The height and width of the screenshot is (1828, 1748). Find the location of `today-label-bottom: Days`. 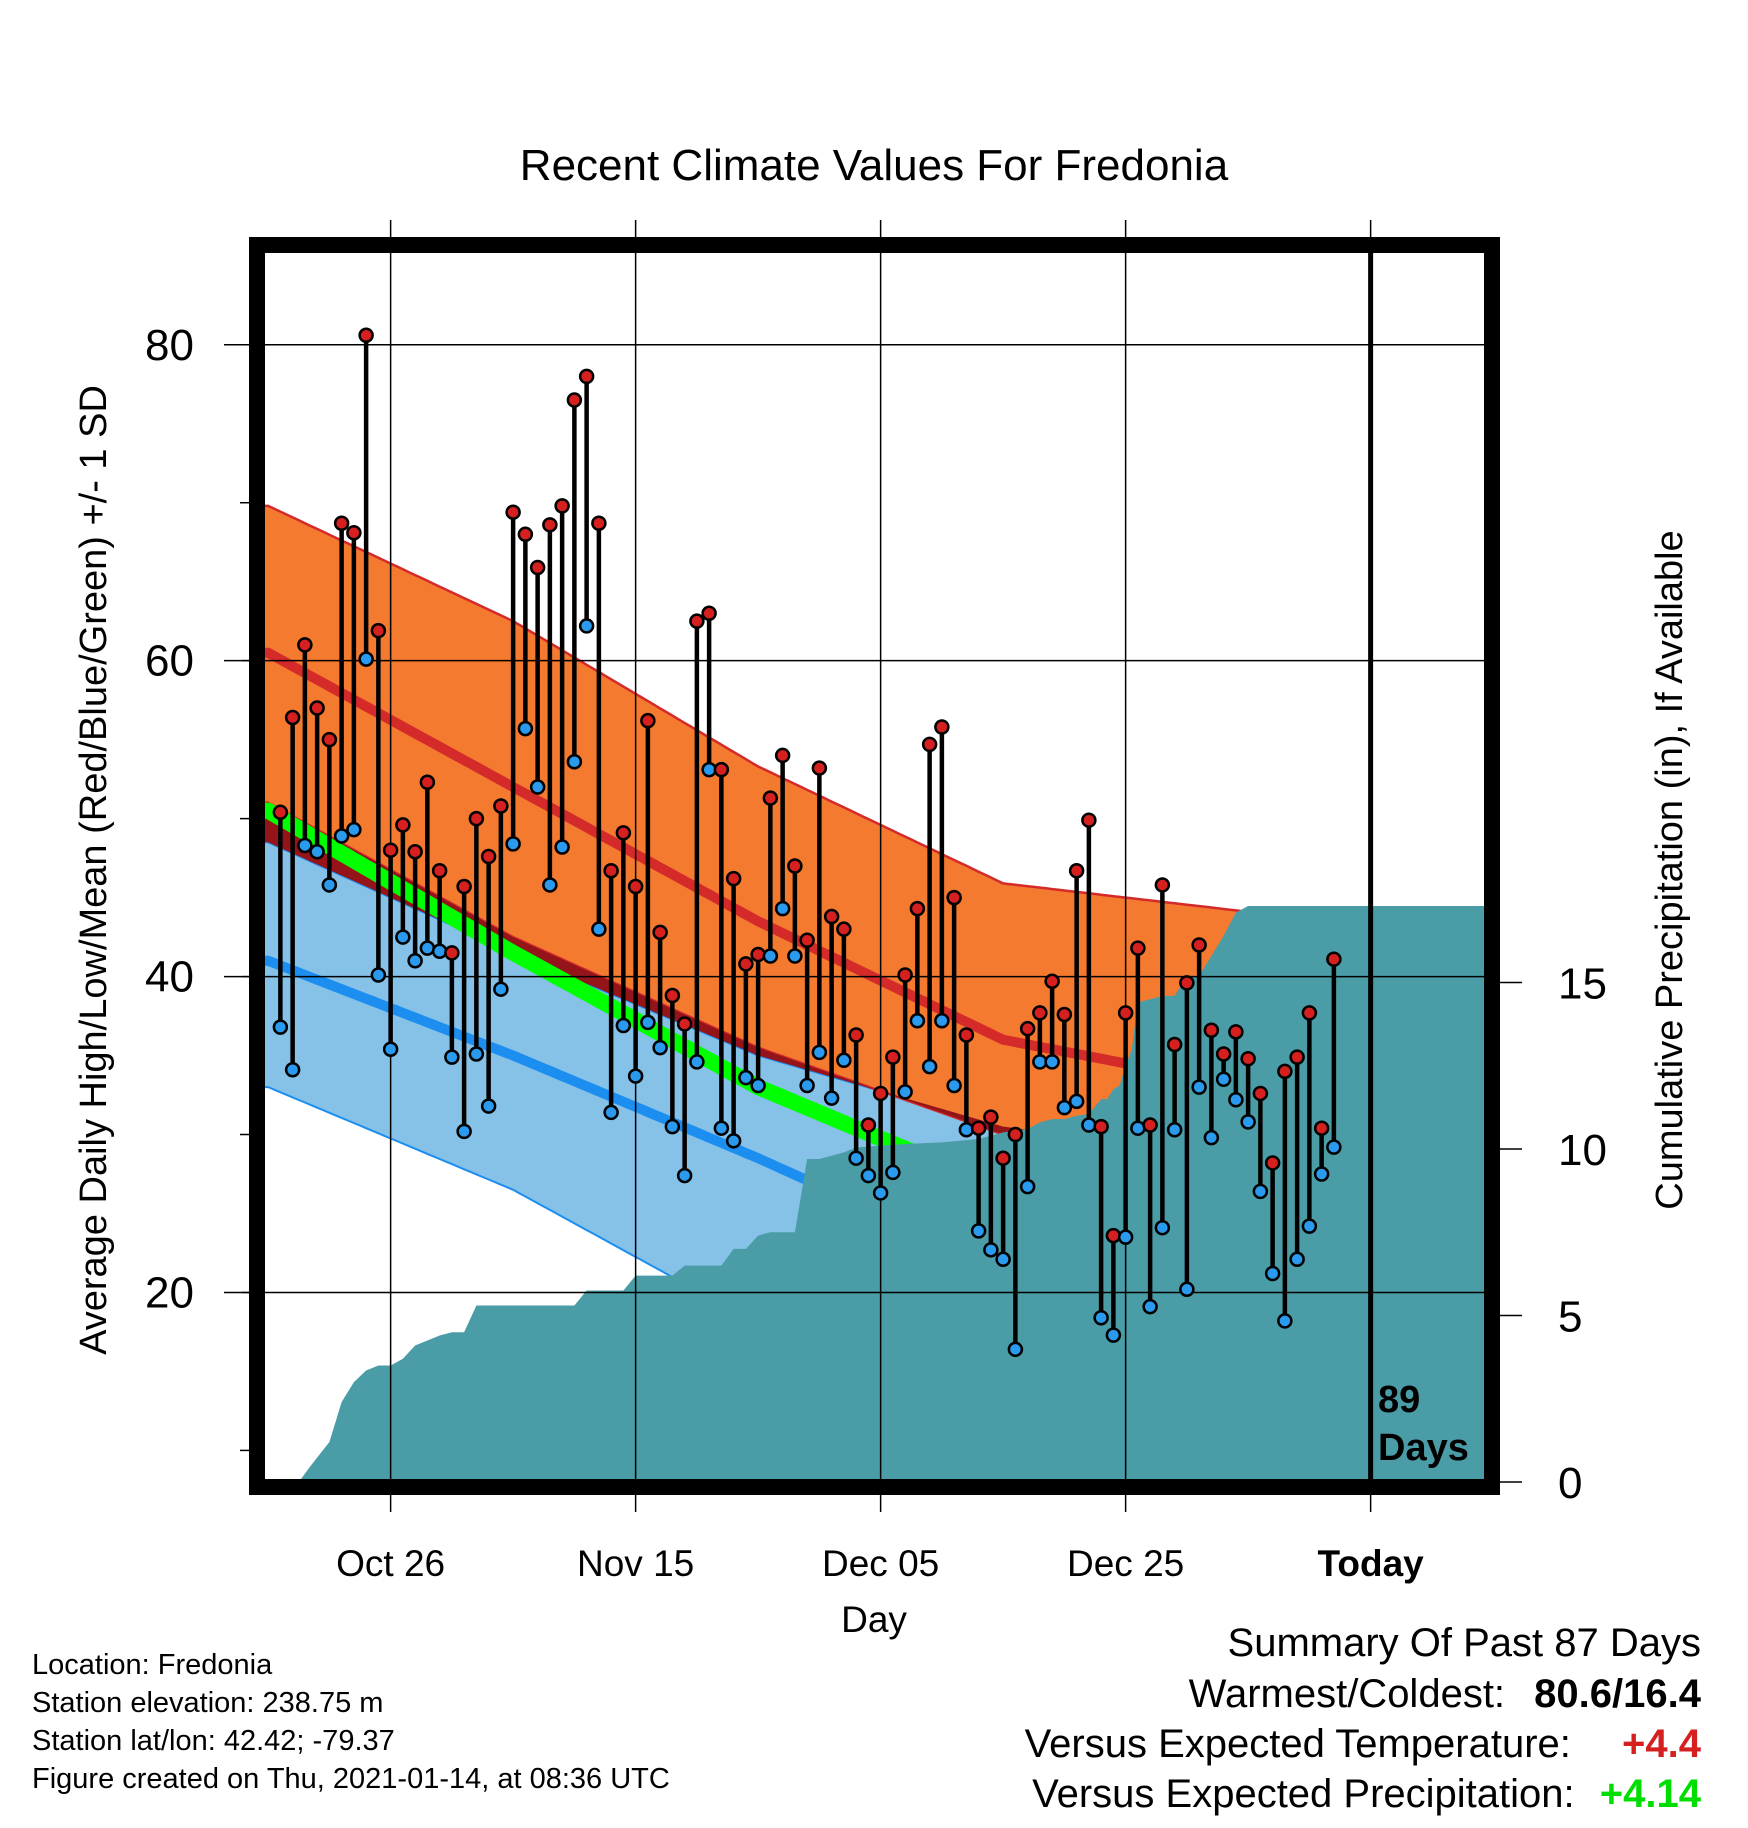

today-label-bottom: Days is located at coordinates (1423, 1448).